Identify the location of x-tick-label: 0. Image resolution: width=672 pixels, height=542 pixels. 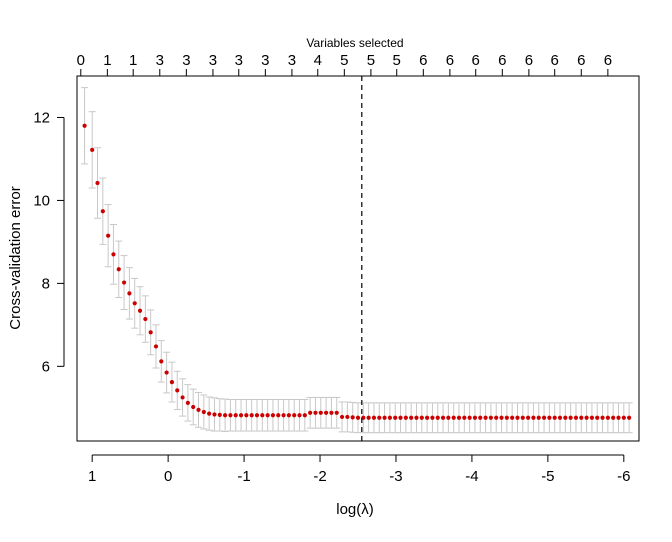
(168, 476).